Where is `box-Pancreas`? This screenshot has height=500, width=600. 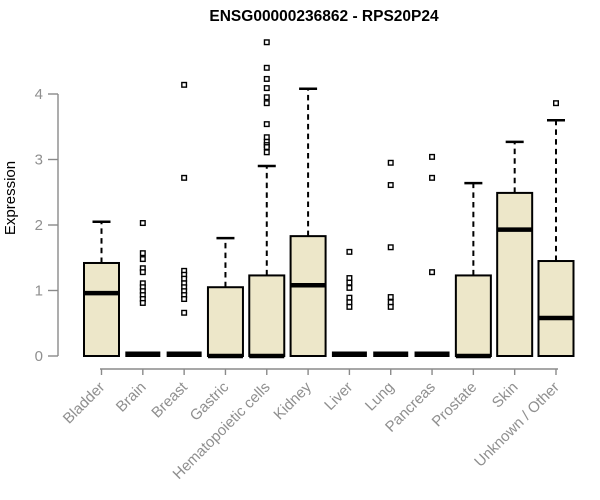
box-Pancreas is located at coordinates (432, 354).